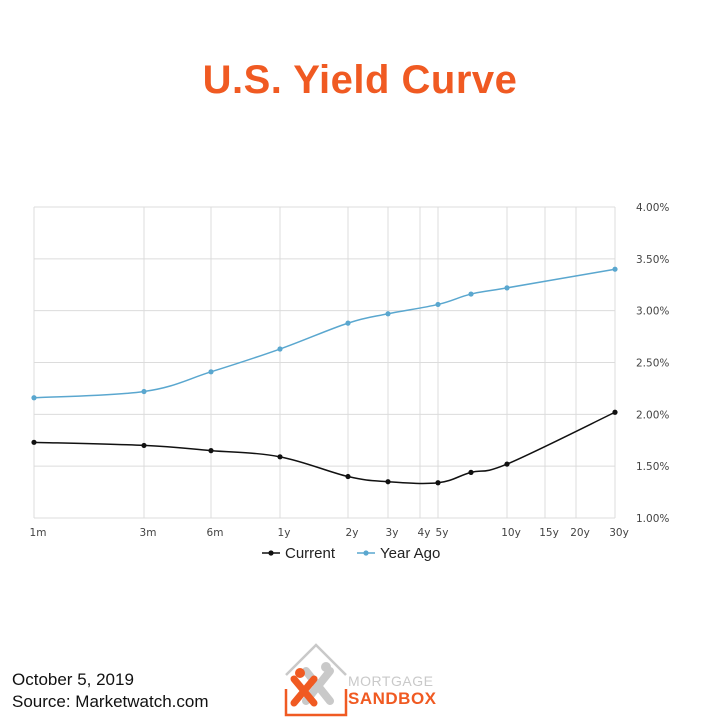 The height and width of the screenshot is (720, 720). I want to click on x-tick-label: 15y, so click(549, 533).